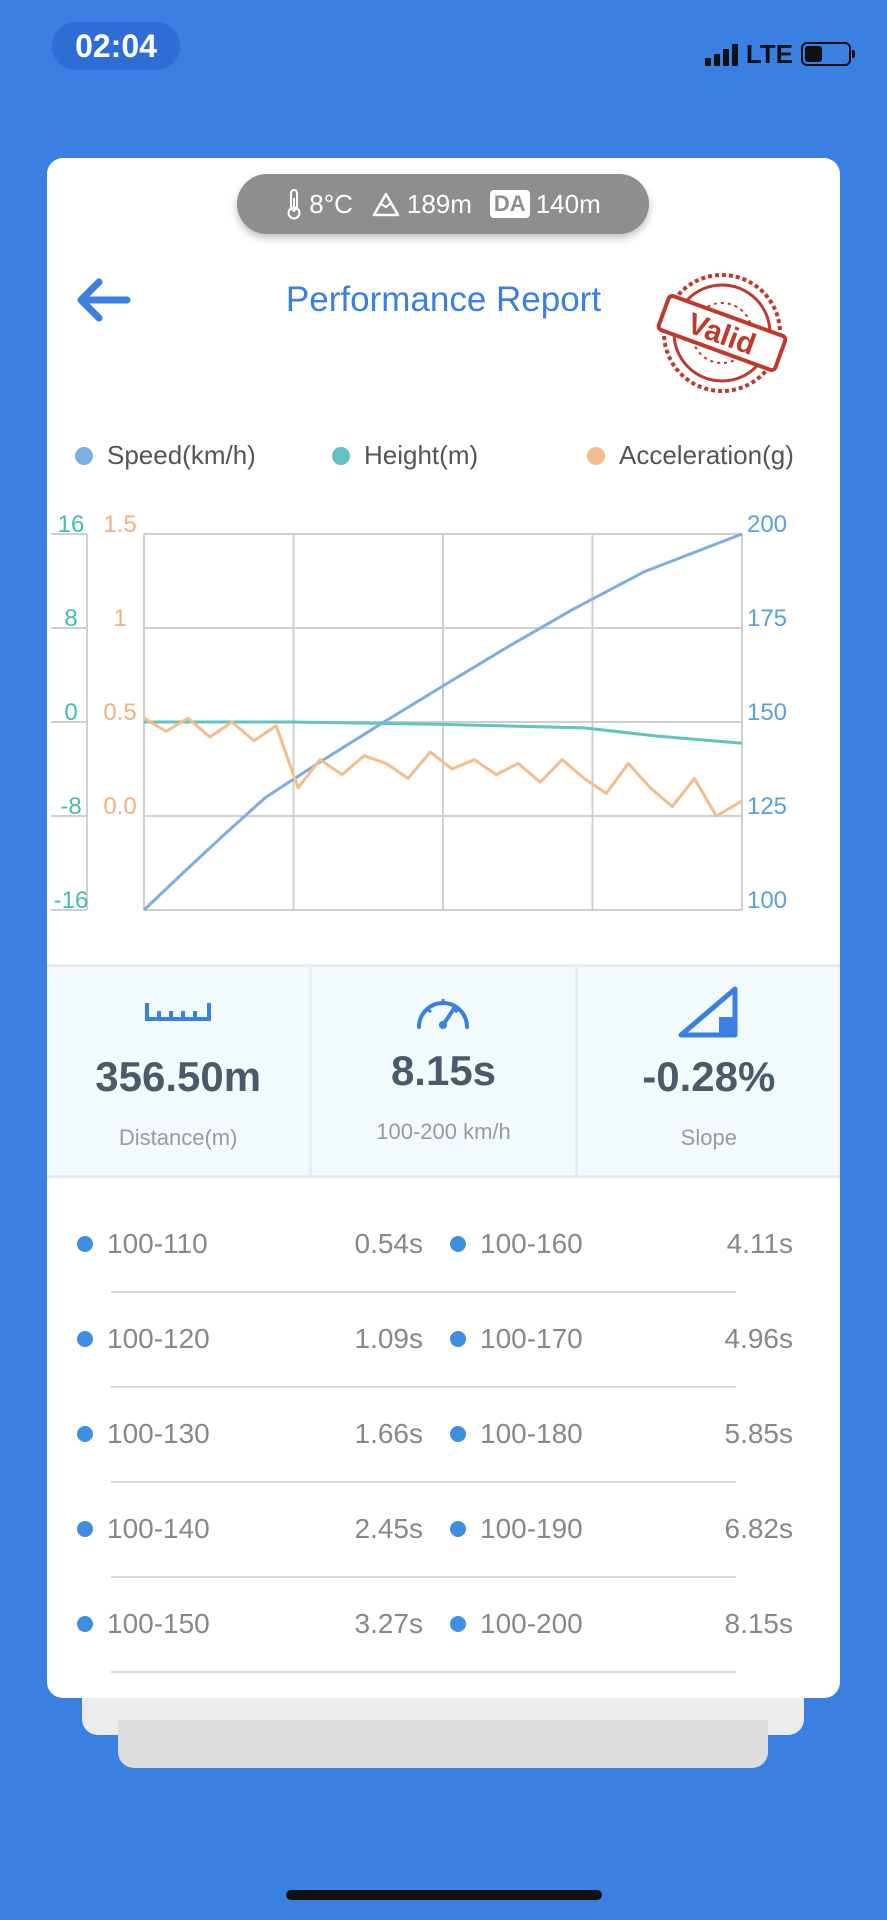 The image size is (887, 1920). Describe the element at coordinates (443, 732) in the screenshot. I see `series-line-height` at that location.